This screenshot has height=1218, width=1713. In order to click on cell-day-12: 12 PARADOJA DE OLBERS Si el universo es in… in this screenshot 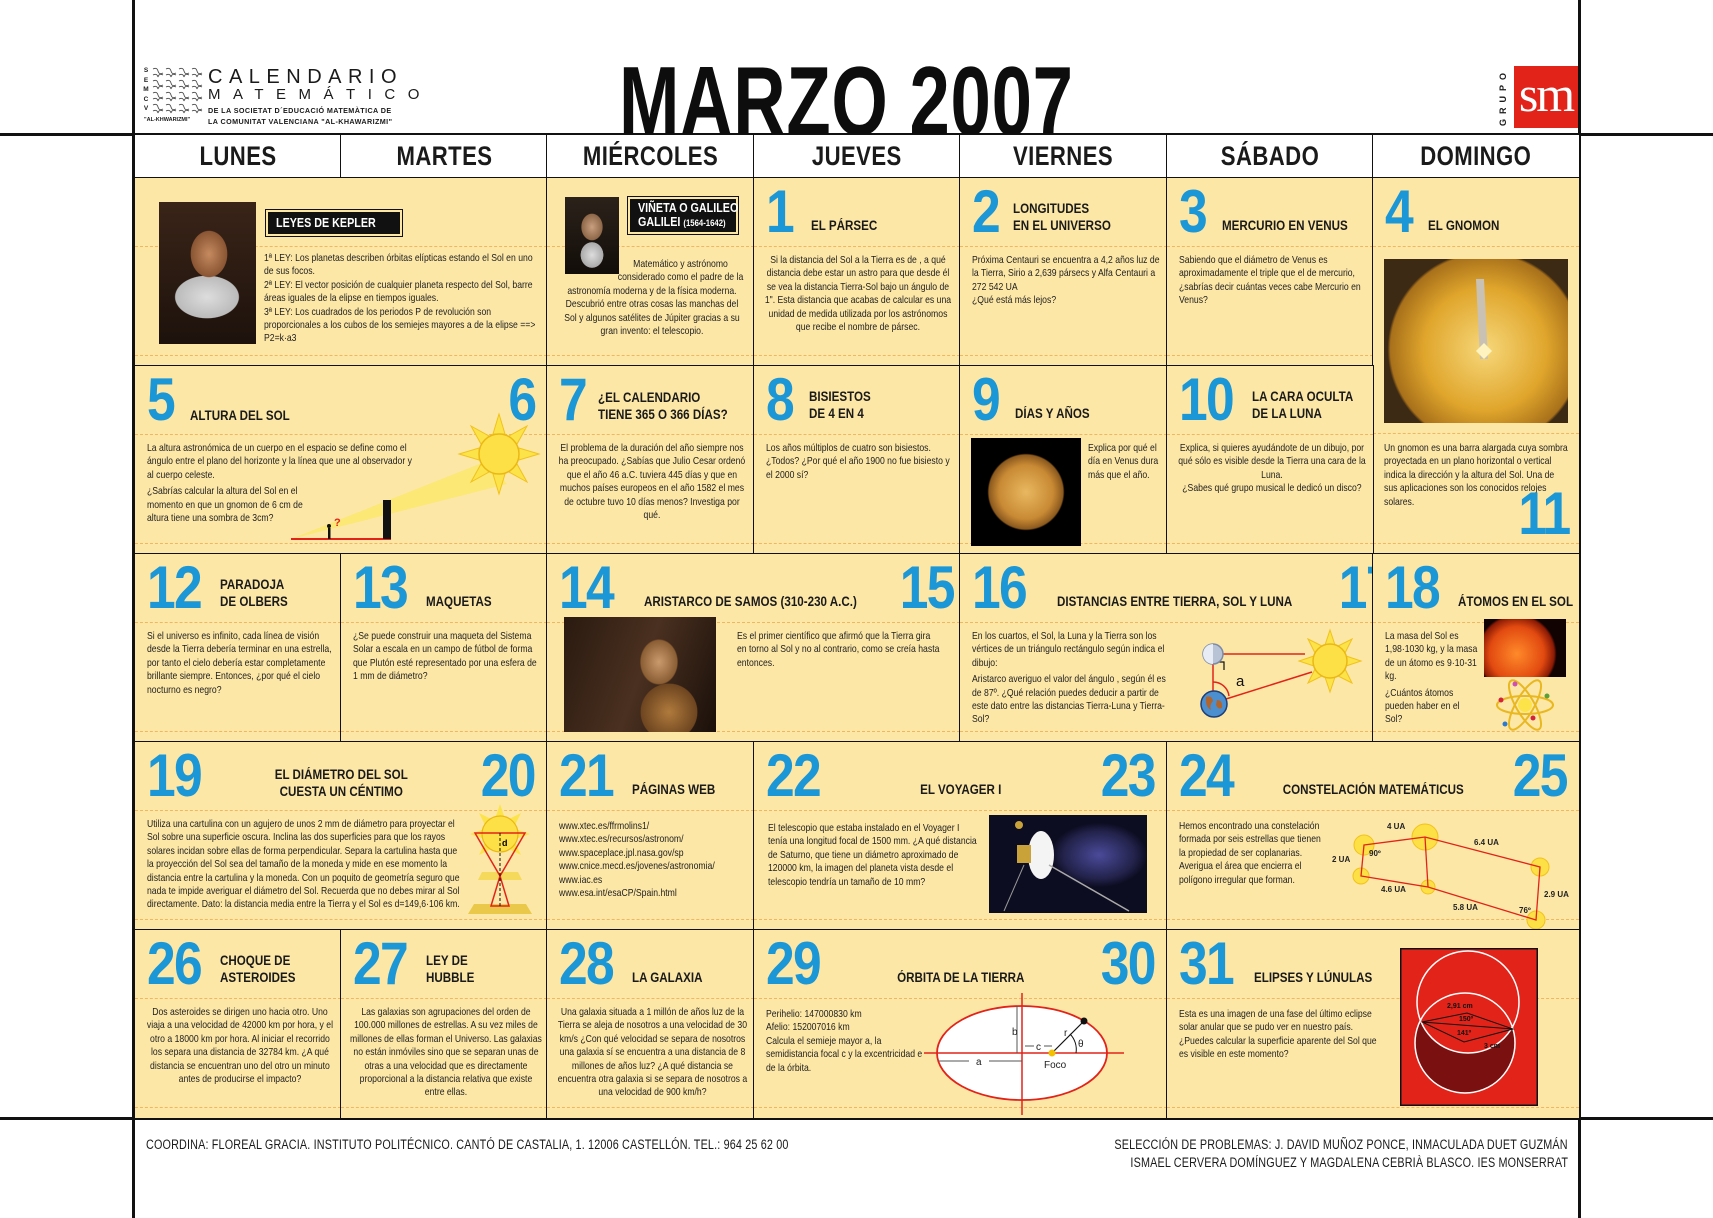, I will do `click(238, 648)`.